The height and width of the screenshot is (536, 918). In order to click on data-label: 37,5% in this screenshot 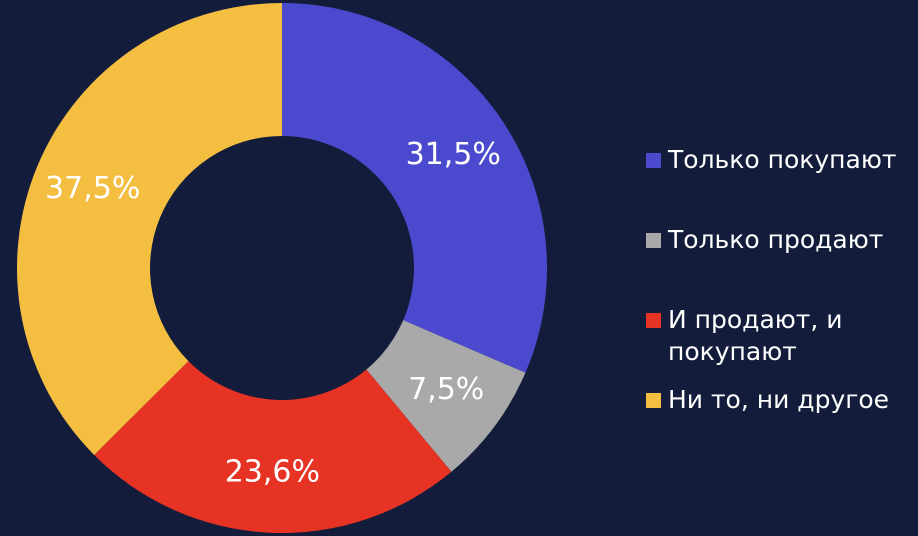, I will do `click(92, 188)`.